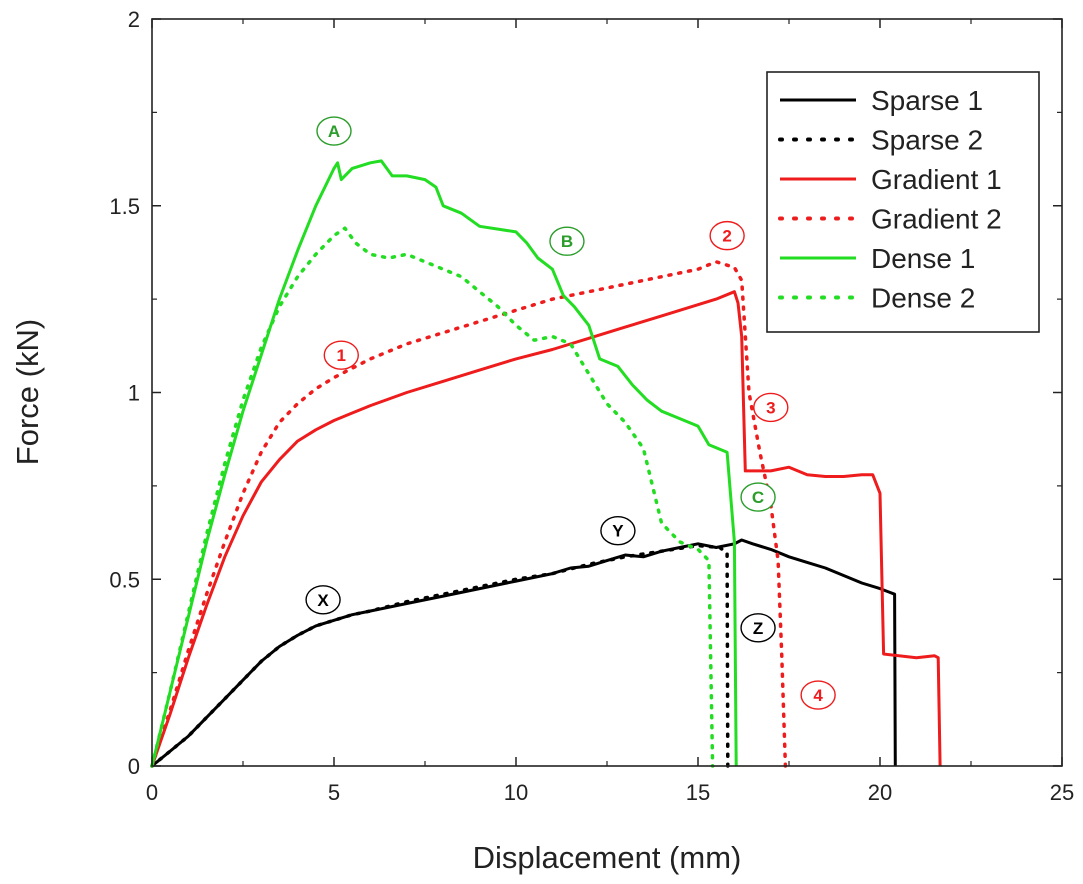  What do you see at coordinates (334, 792) in the screenshot?
I see `x-tick-label: 5` at bounding box center [334, 792].